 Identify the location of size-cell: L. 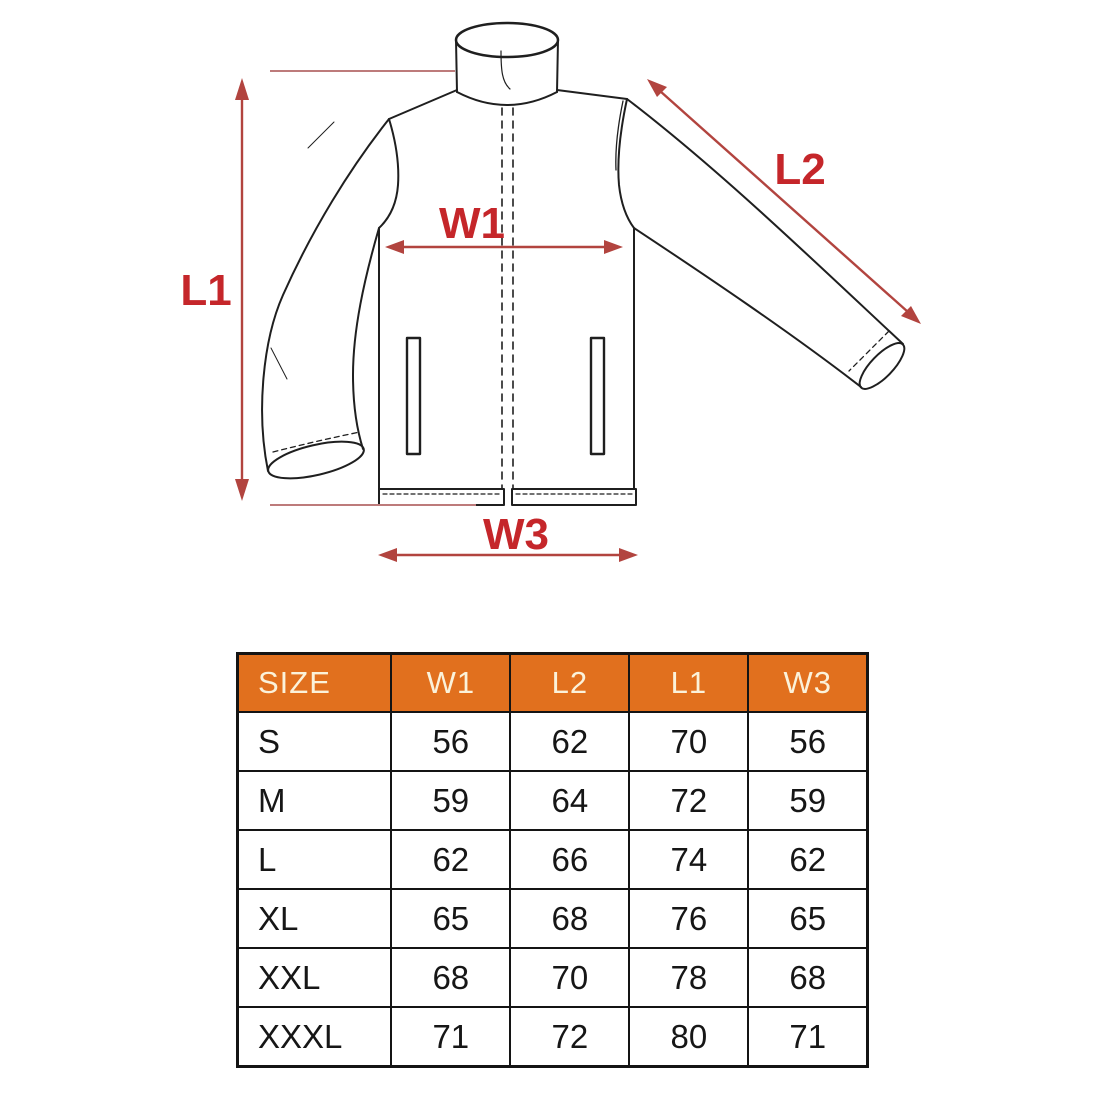
(314, 859).